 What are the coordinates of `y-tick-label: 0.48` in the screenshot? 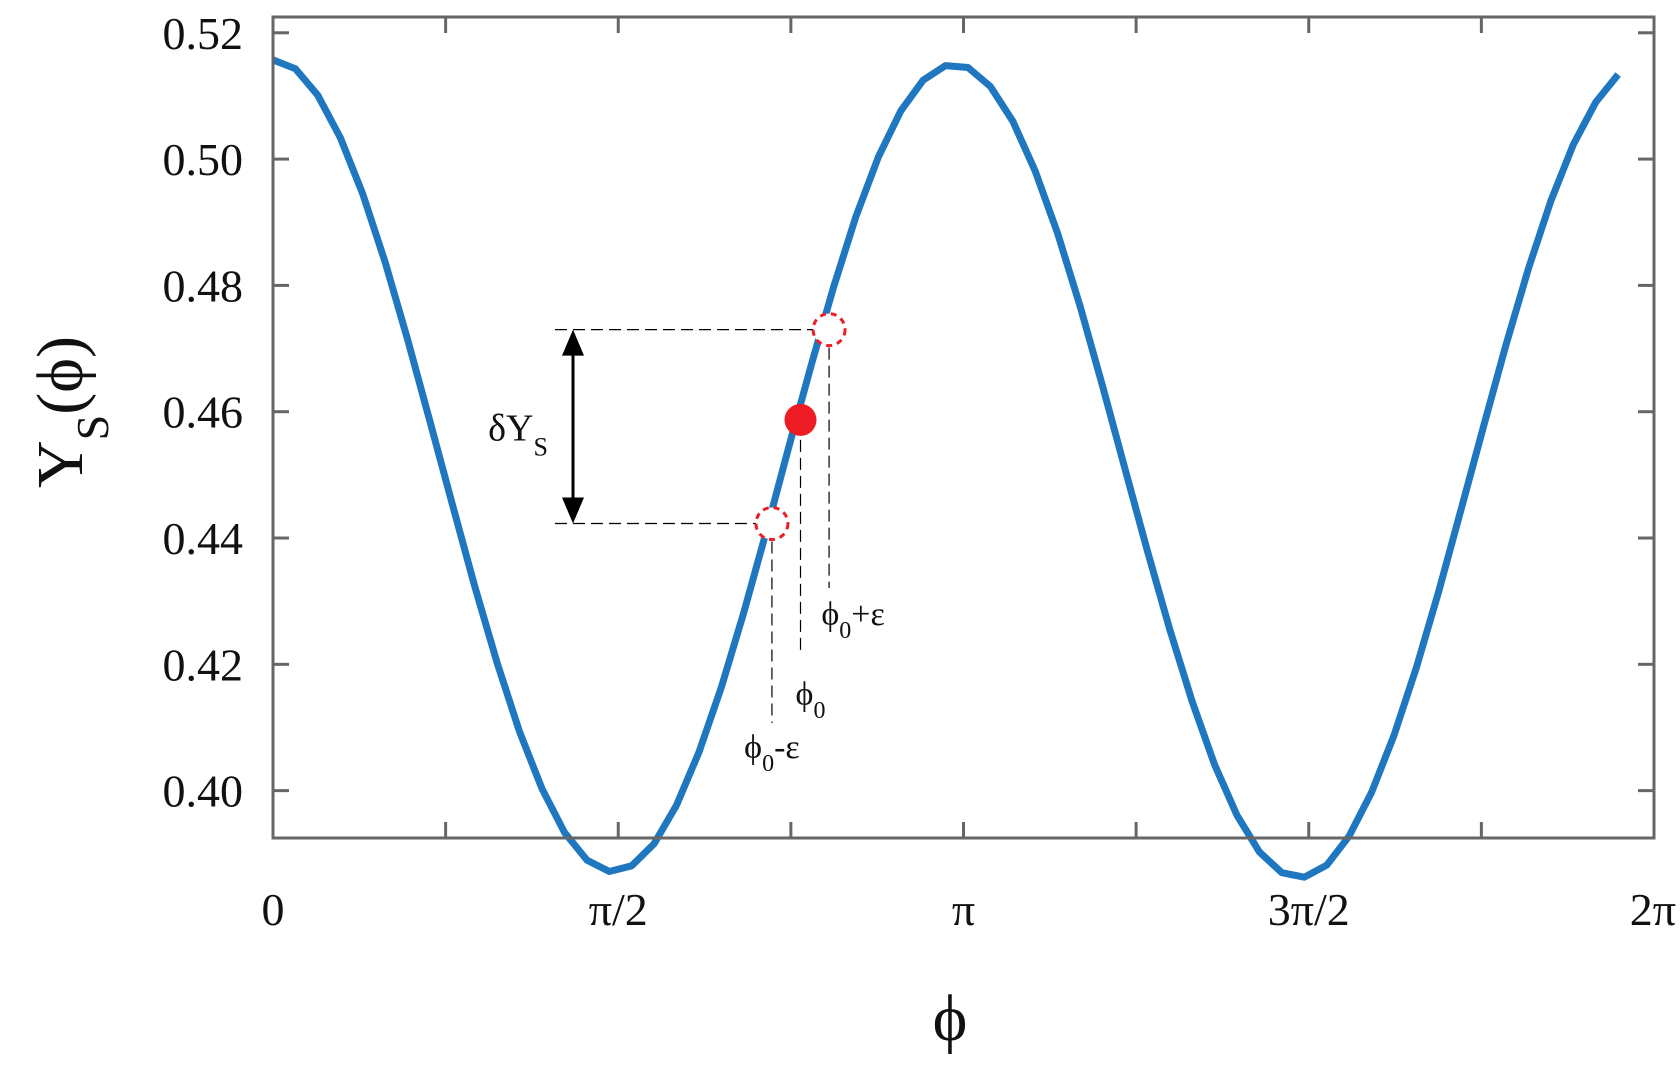 It's located at (203, 285).